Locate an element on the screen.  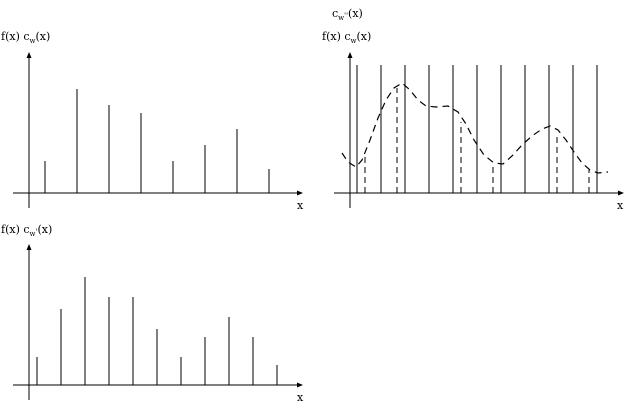
top-left-x-label: x is located at coordinates (300, 205).